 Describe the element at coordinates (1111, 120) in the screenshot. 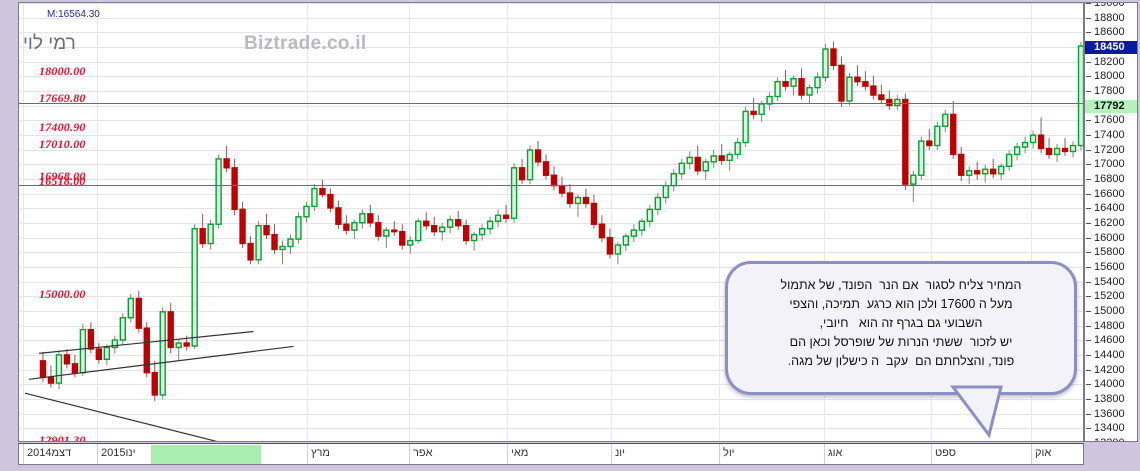

I see `price-axis-tick: 17600` at that location.